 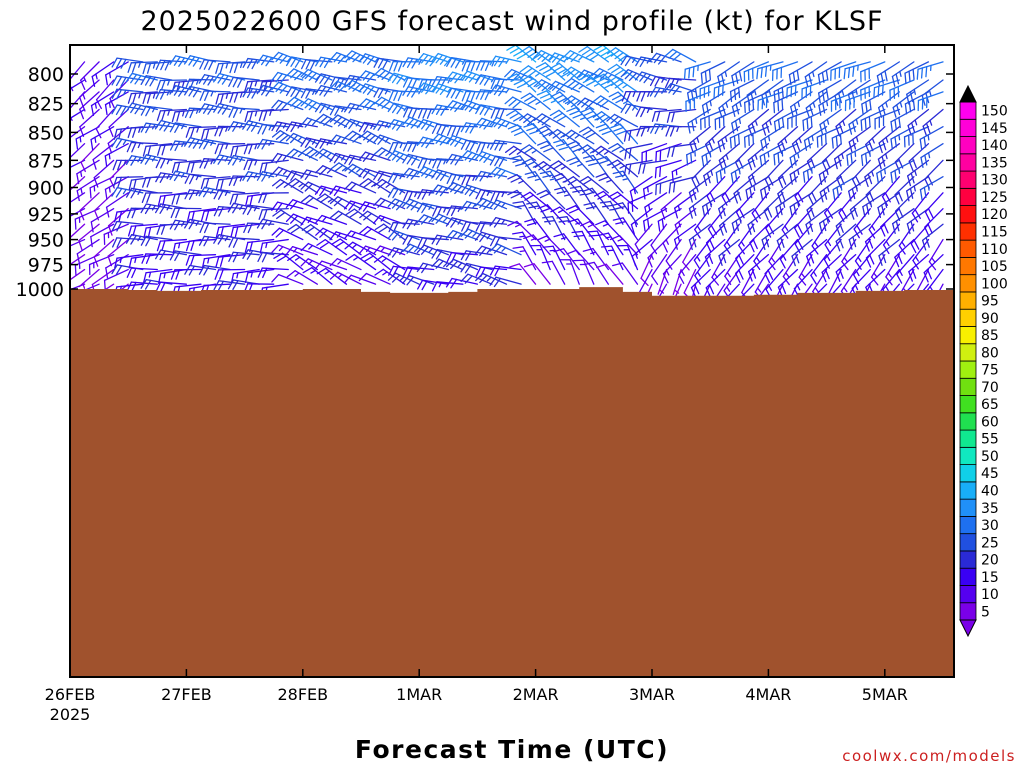 What do you see at coordinates (990, 371) in the screenshot?
I see `colorbar-label: 75` at bounding box center [990, 371].